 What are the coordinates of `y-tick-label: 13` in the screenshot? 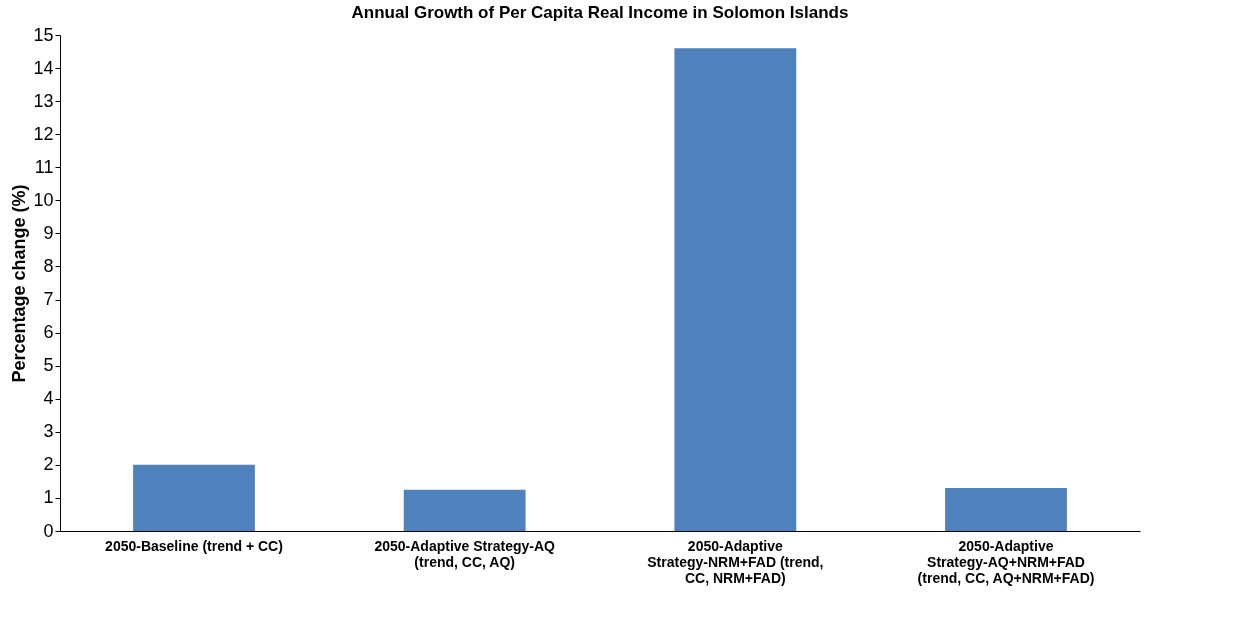 It's located at (43, 100).